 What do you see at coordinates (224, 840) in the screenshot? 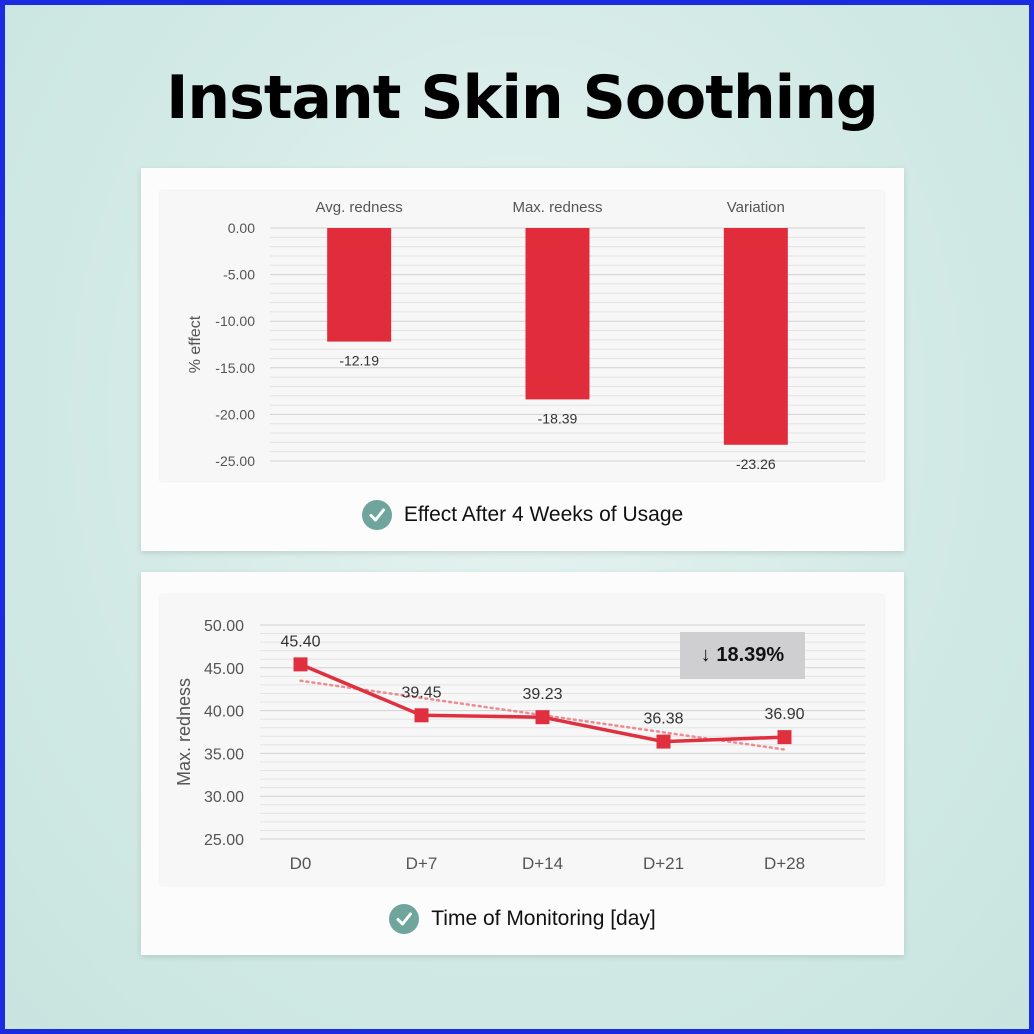
I see `y-tick-label: 25.00` at bounding box center [224, 840].